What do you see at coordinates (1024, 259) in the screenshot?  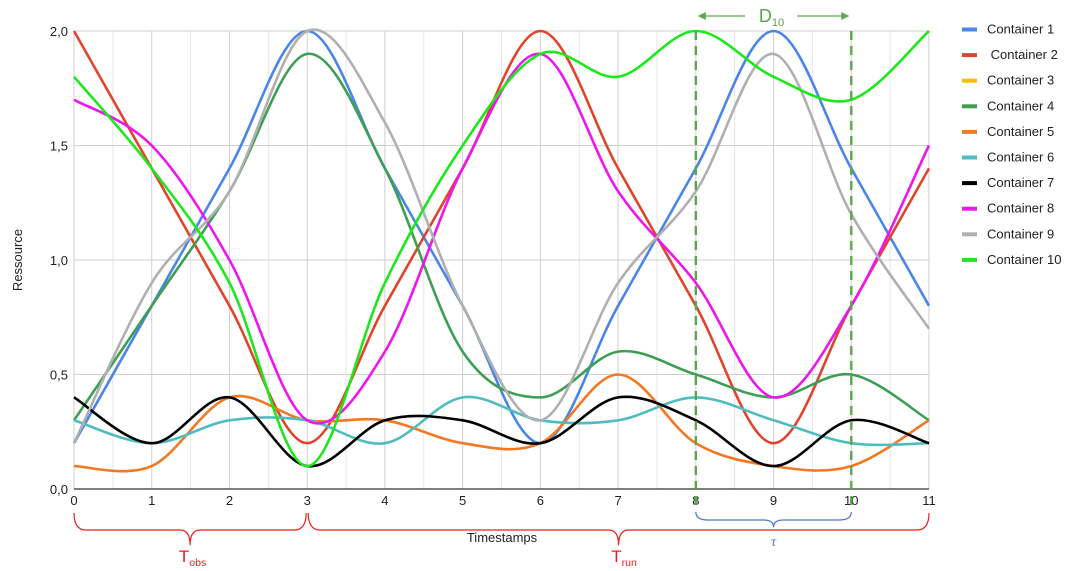 I see `legend-label: Container 10` at bounding box center [1024, 259].